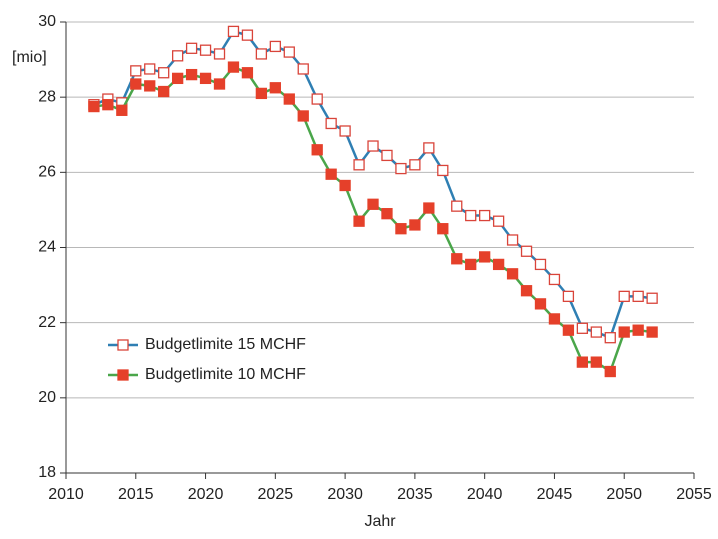  I want to click on x-tick-label: 2020, so click(206, 494).